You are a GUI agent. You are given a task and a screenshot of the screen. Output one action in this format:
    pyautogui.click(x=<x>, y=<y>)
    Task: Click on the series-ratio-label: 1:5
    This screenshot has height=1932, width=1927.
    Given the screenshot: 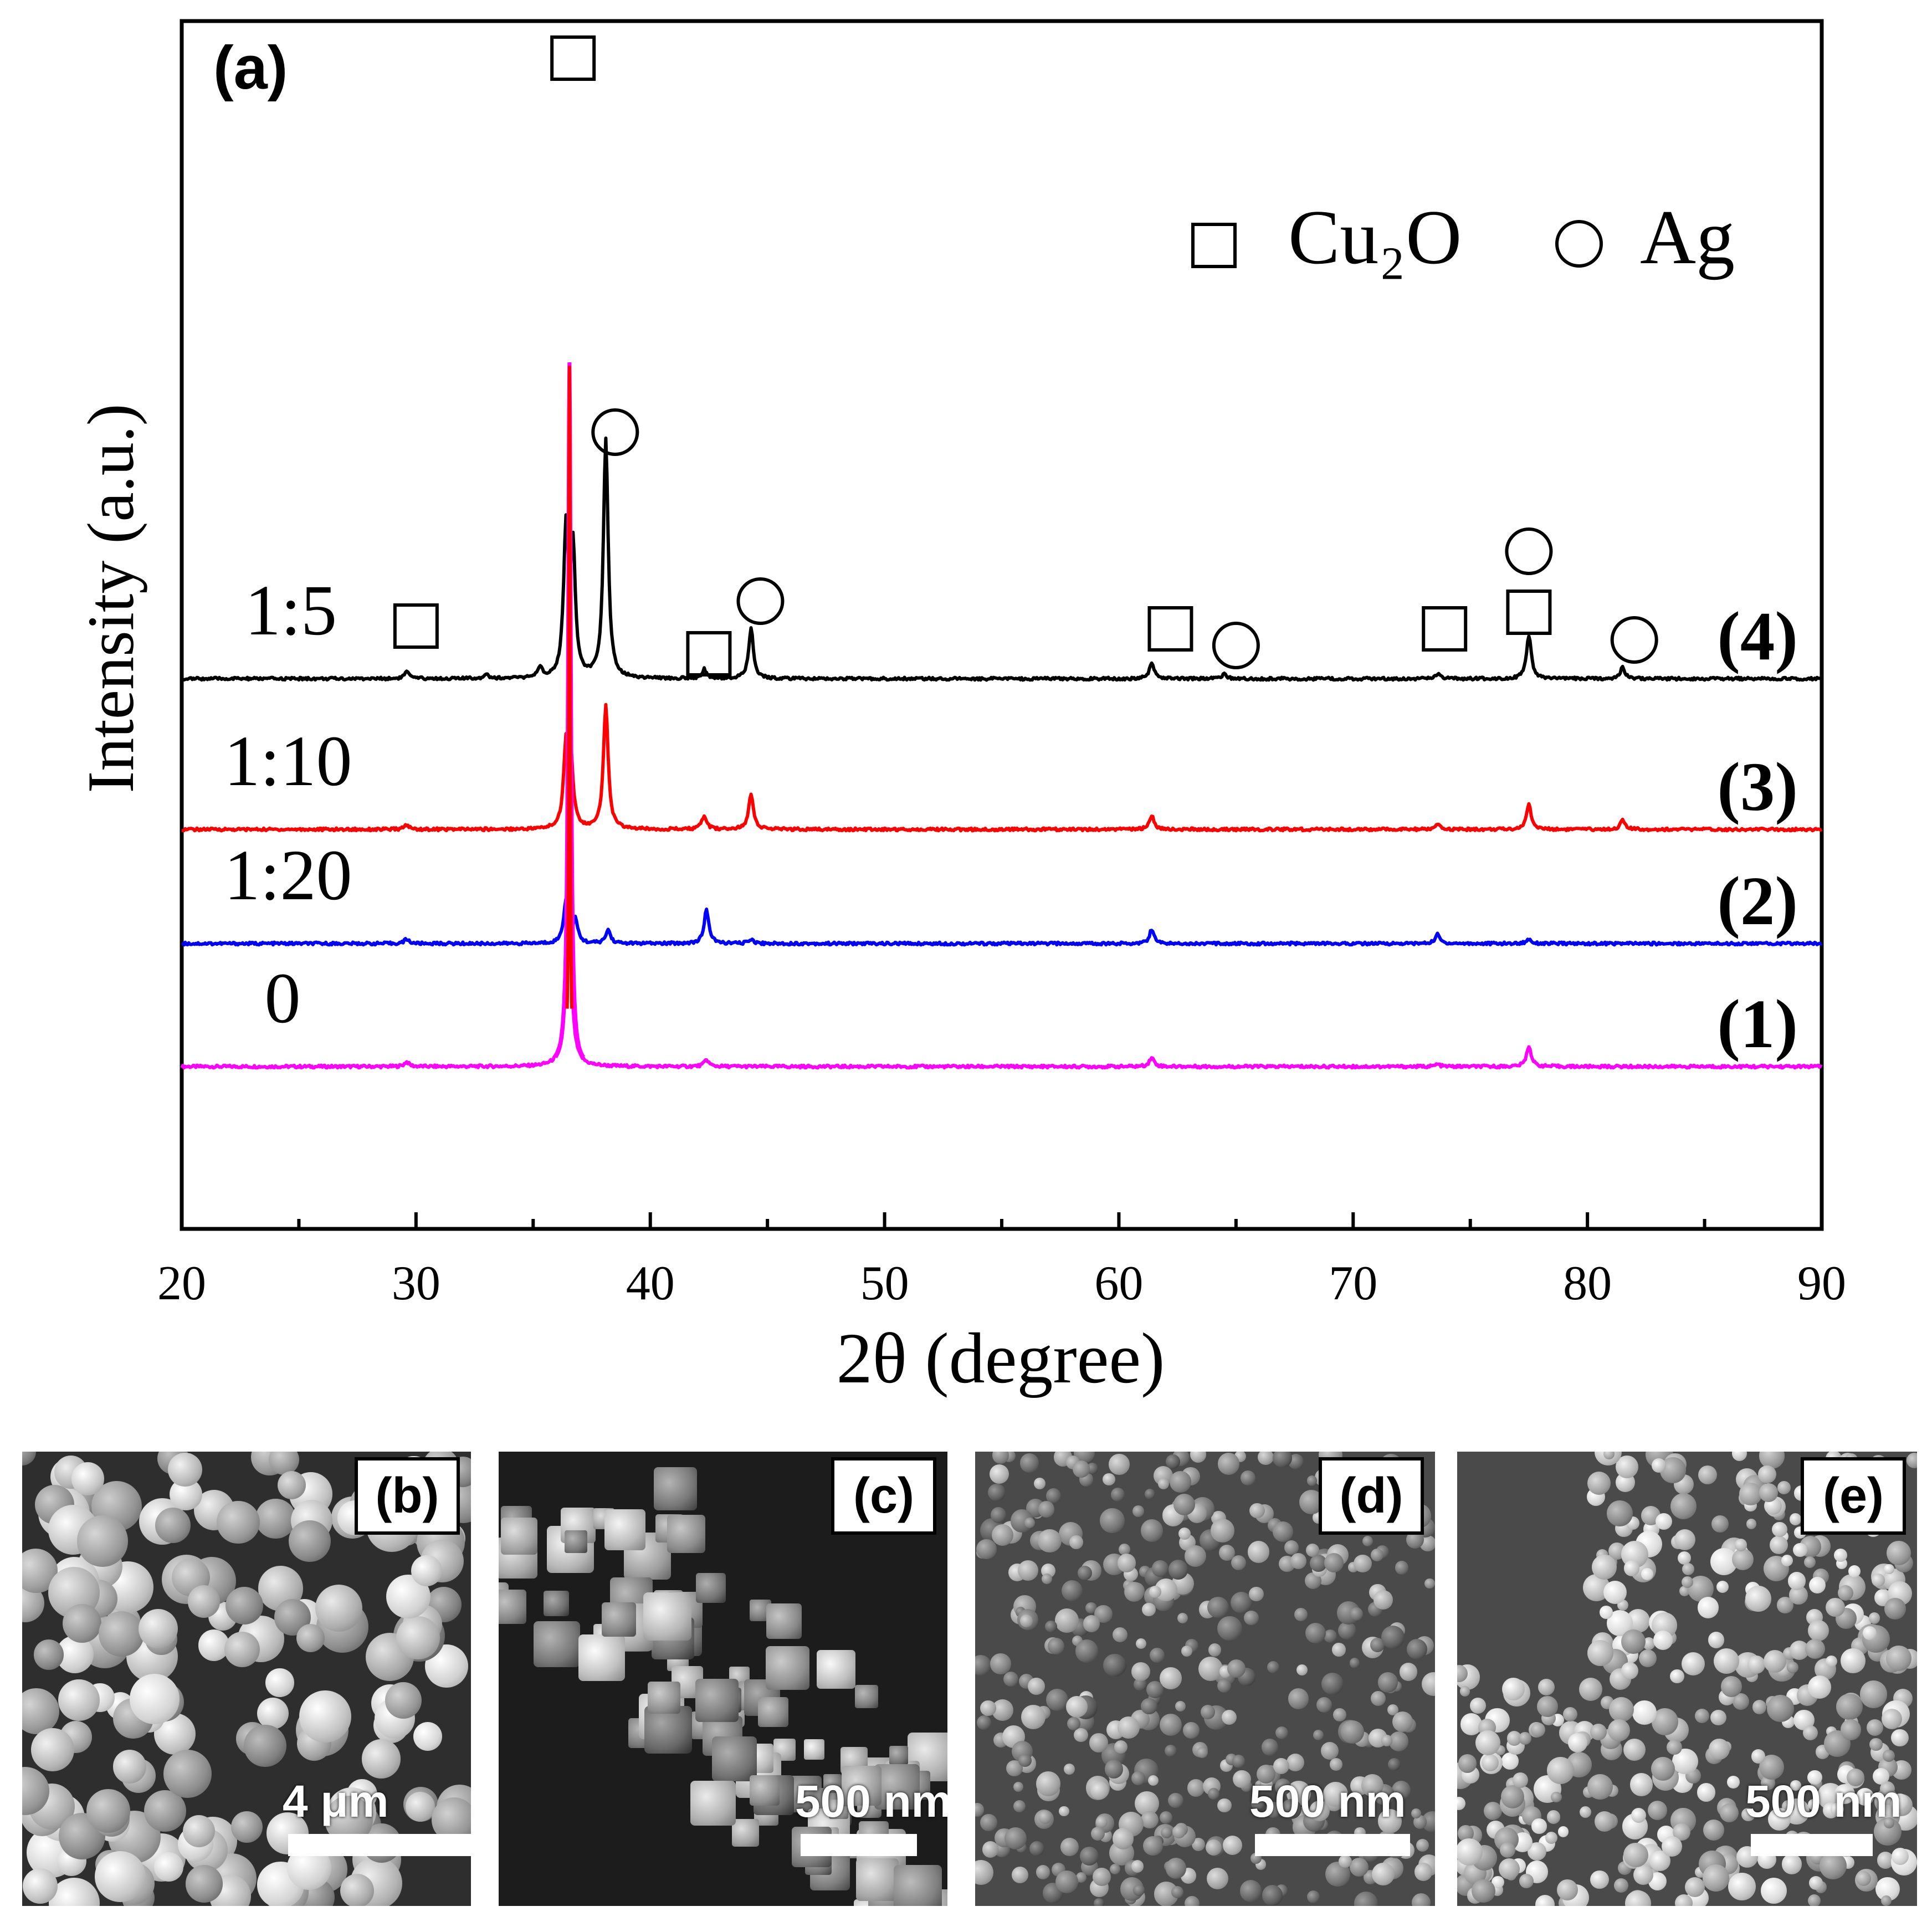 What is the action you would take?
    pyautogui.click(x=291, y=610)
    